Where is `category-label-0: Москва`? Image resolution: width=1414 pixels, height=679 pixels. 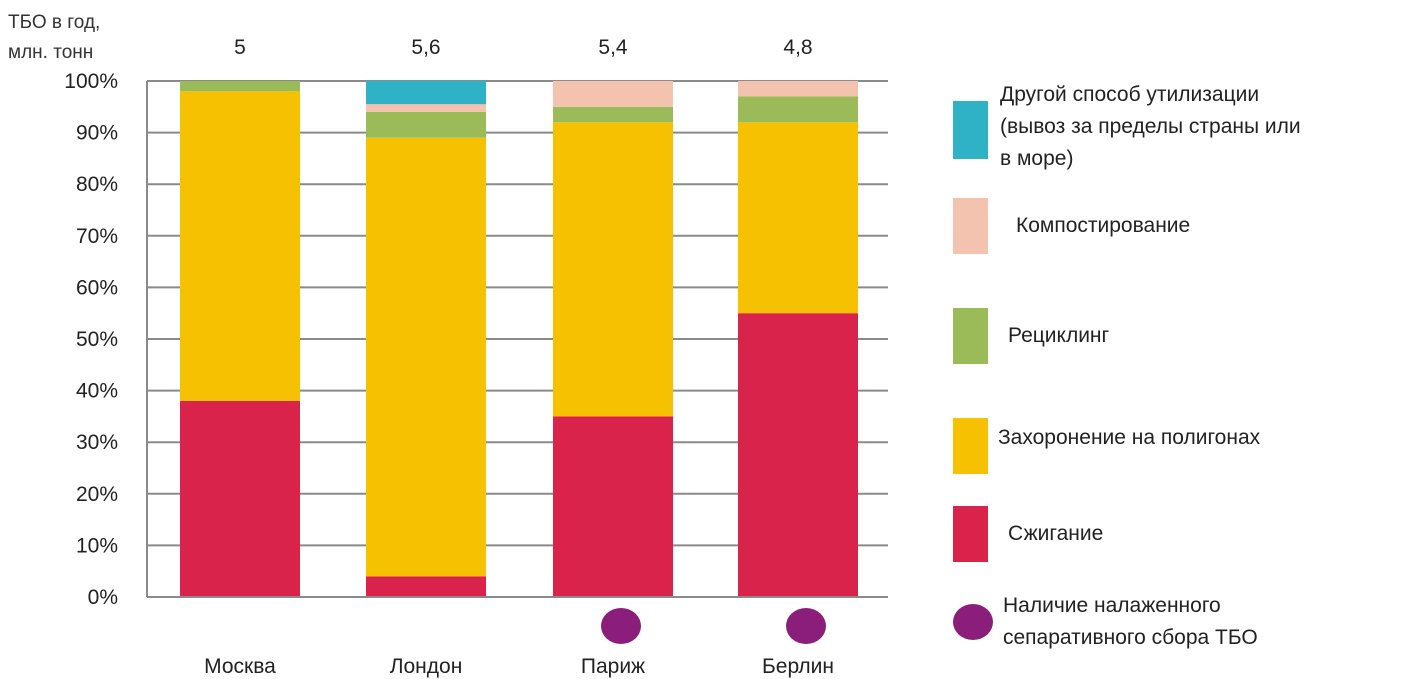
category-label-0: Москва is located at coordinates (240, 666).